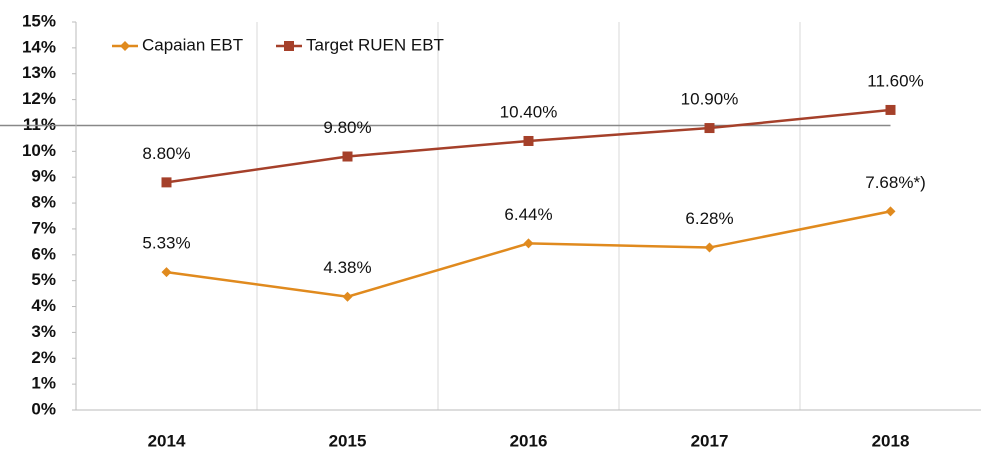  I want to click on legend-label: Target RUEN EBT, so click(375, 44).